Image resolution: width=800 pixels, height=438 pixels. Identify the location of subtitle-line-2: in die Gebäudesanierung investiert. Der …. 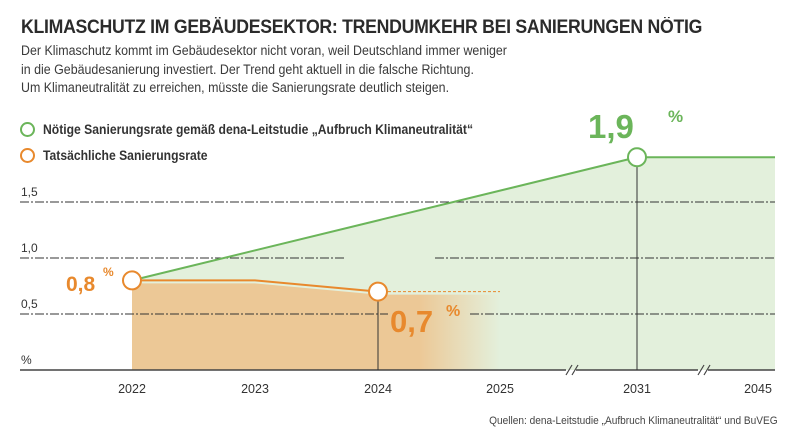
(247, 69).